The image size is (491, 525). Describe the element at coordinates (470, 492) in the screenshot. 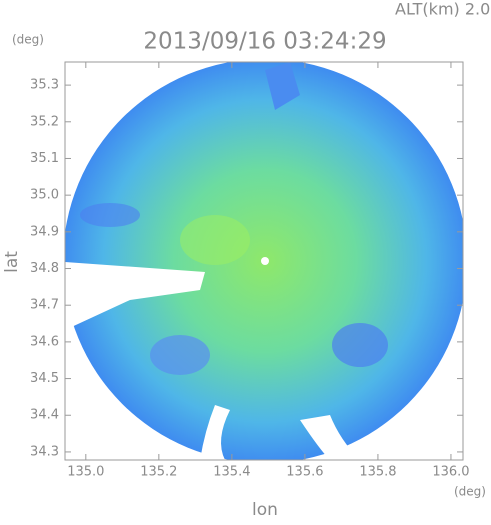

I see `x-unit: (deg)` at that location.